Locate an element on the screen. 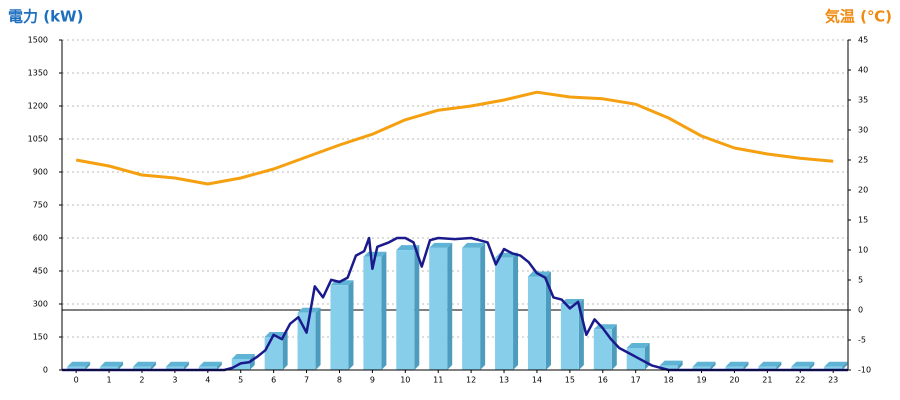 Image resolution: width=900 pixels, height=400 pixels. x-tick-label: 11 is located at coordinates (438, 380).